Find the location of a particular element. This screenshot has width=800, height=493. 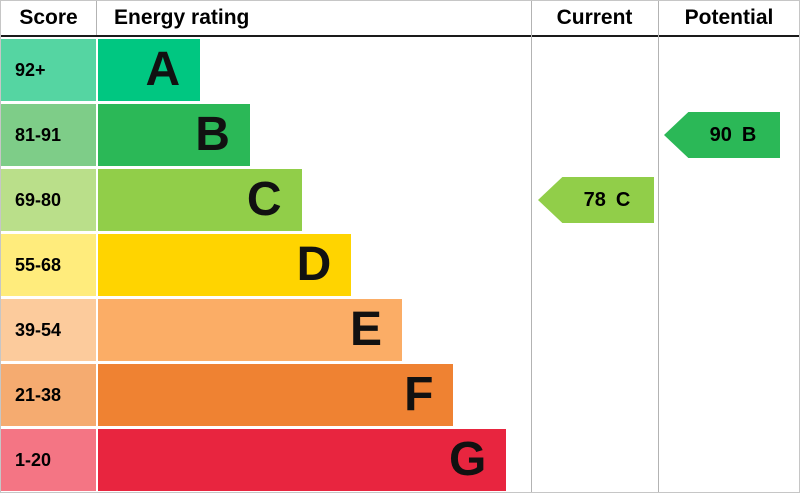

rating-letter: G is located at coordinates (467, 459).